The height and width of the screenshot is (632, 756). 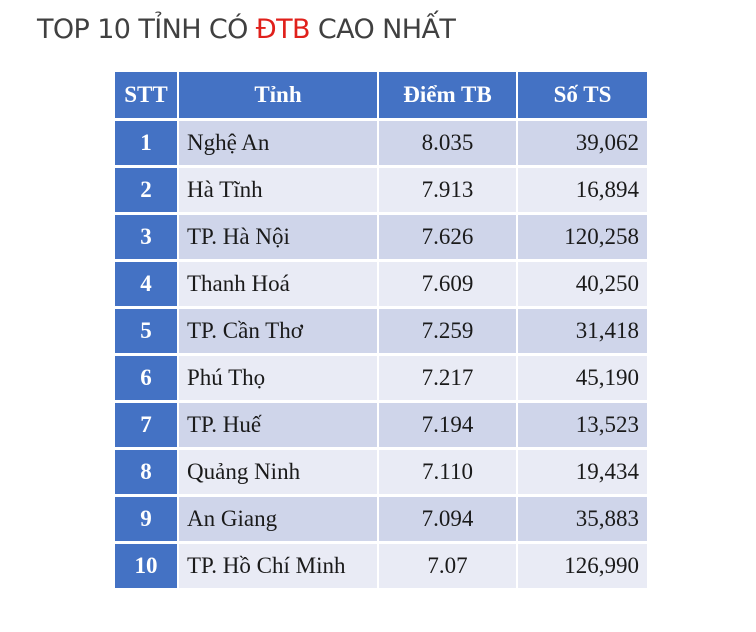 What do you see at coordinates (448, 144) in the screenshot?
I see `cell-diem-tb: 8.035` at bounding box center [448, 144].